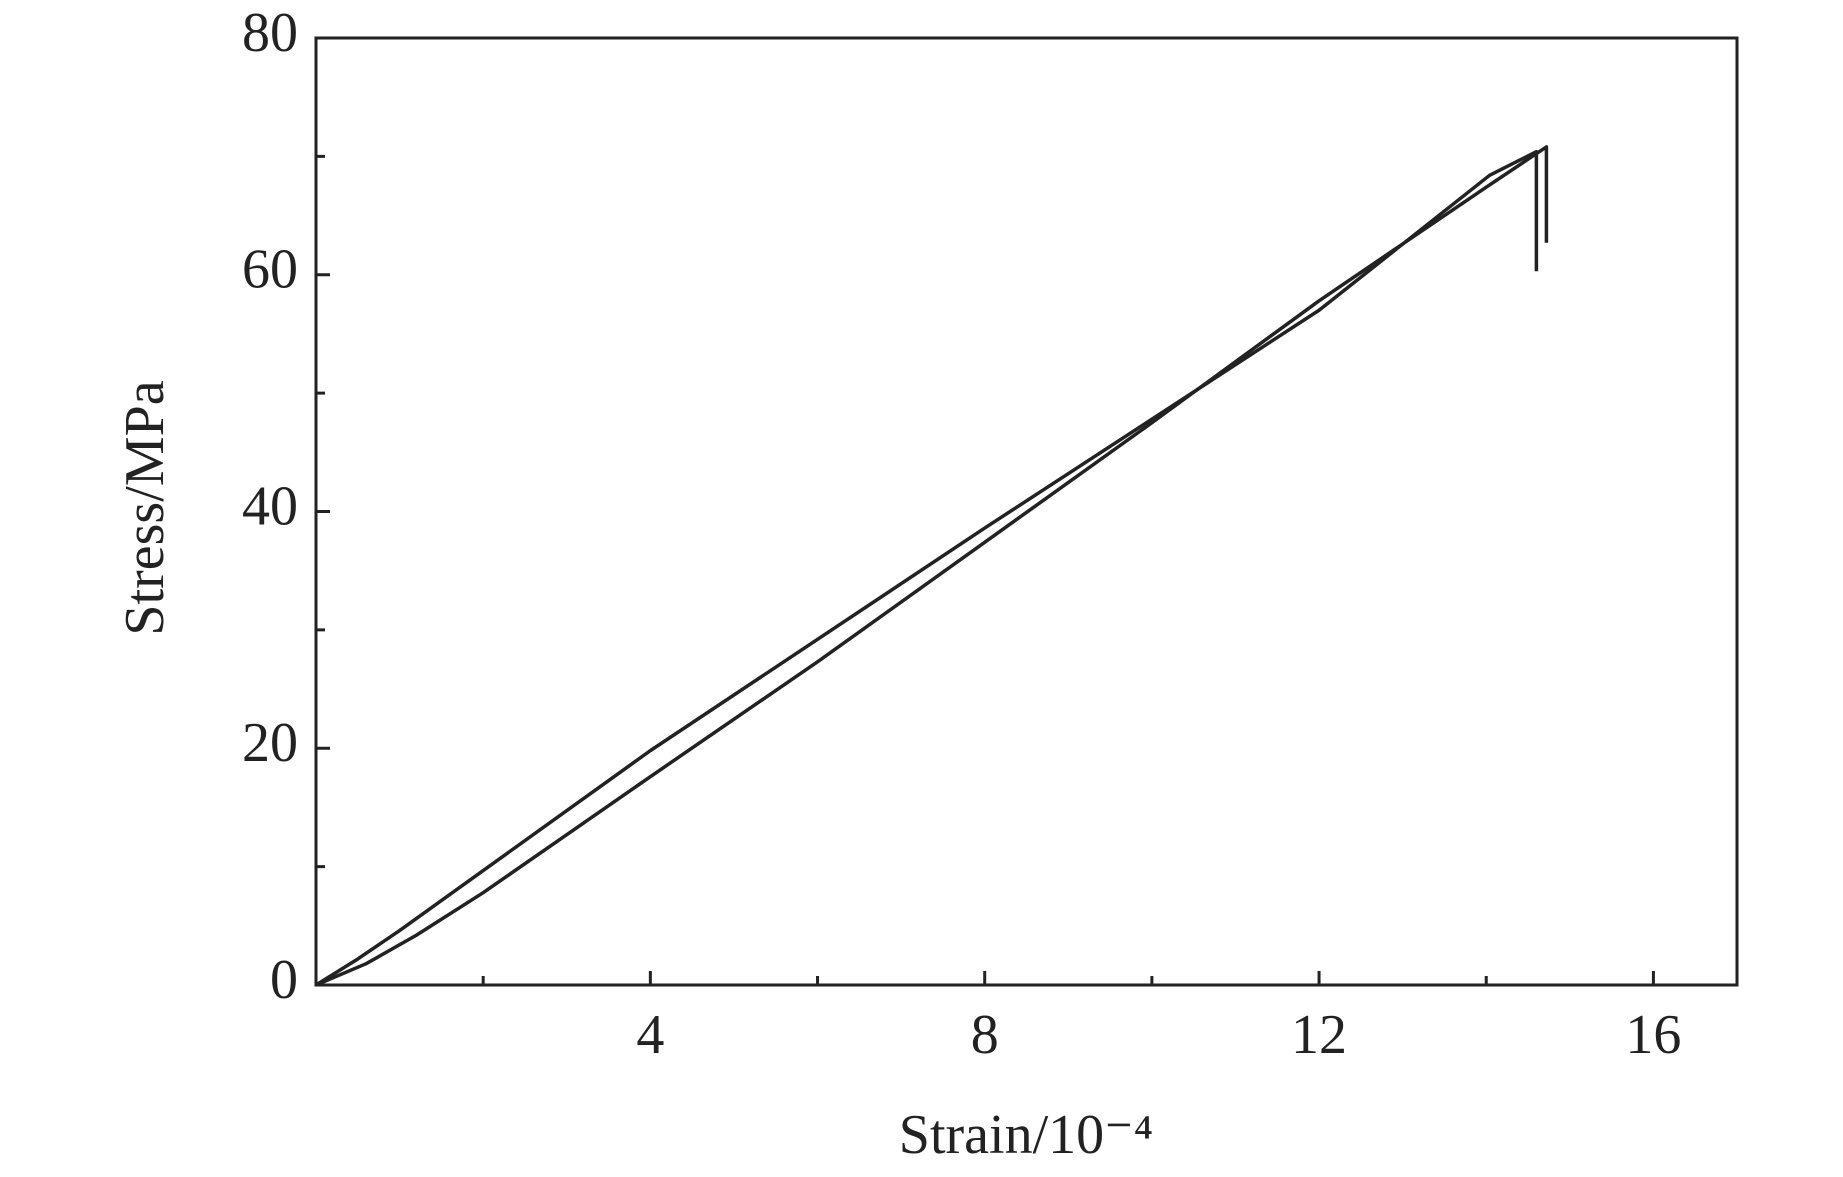 This screenshot has height=1177, width=1843. What do you see at coordinates (270, 270) in the screenshot?
I see `y-tick-label: 60` at bounding box center [270, 270].